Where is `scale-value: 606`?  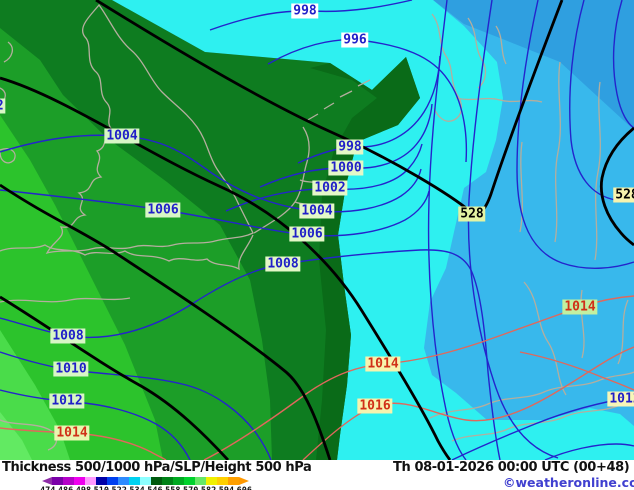
scale-value: 606 is located at coordinates (244, 488).